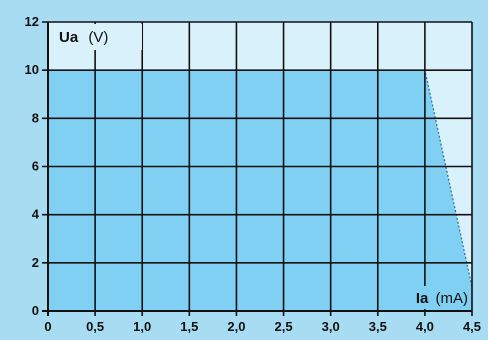 This screenshot has width=488, height=340. Describe the element at coordinates (32, 21) in the screenshot. I see `y-tick-label: 12` at that location.